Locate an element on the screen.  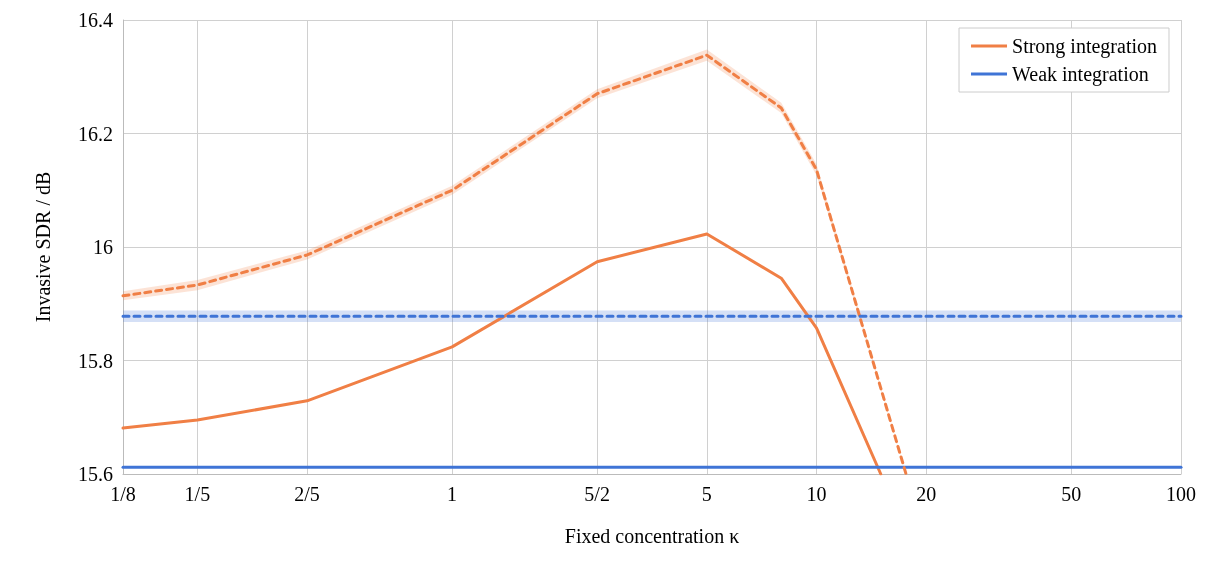
y-axis-title: Invasive SDR / dB is located at coordinates (43, 247).